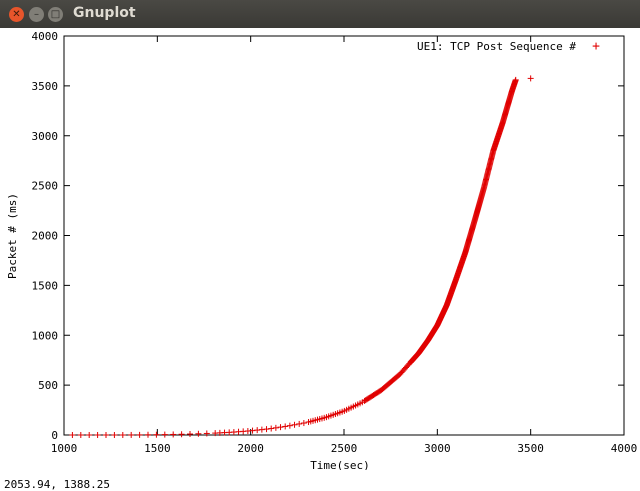 This screenshot has width=640, height=491. I want to click on y-tick-label: 2000, so click(45, 236).